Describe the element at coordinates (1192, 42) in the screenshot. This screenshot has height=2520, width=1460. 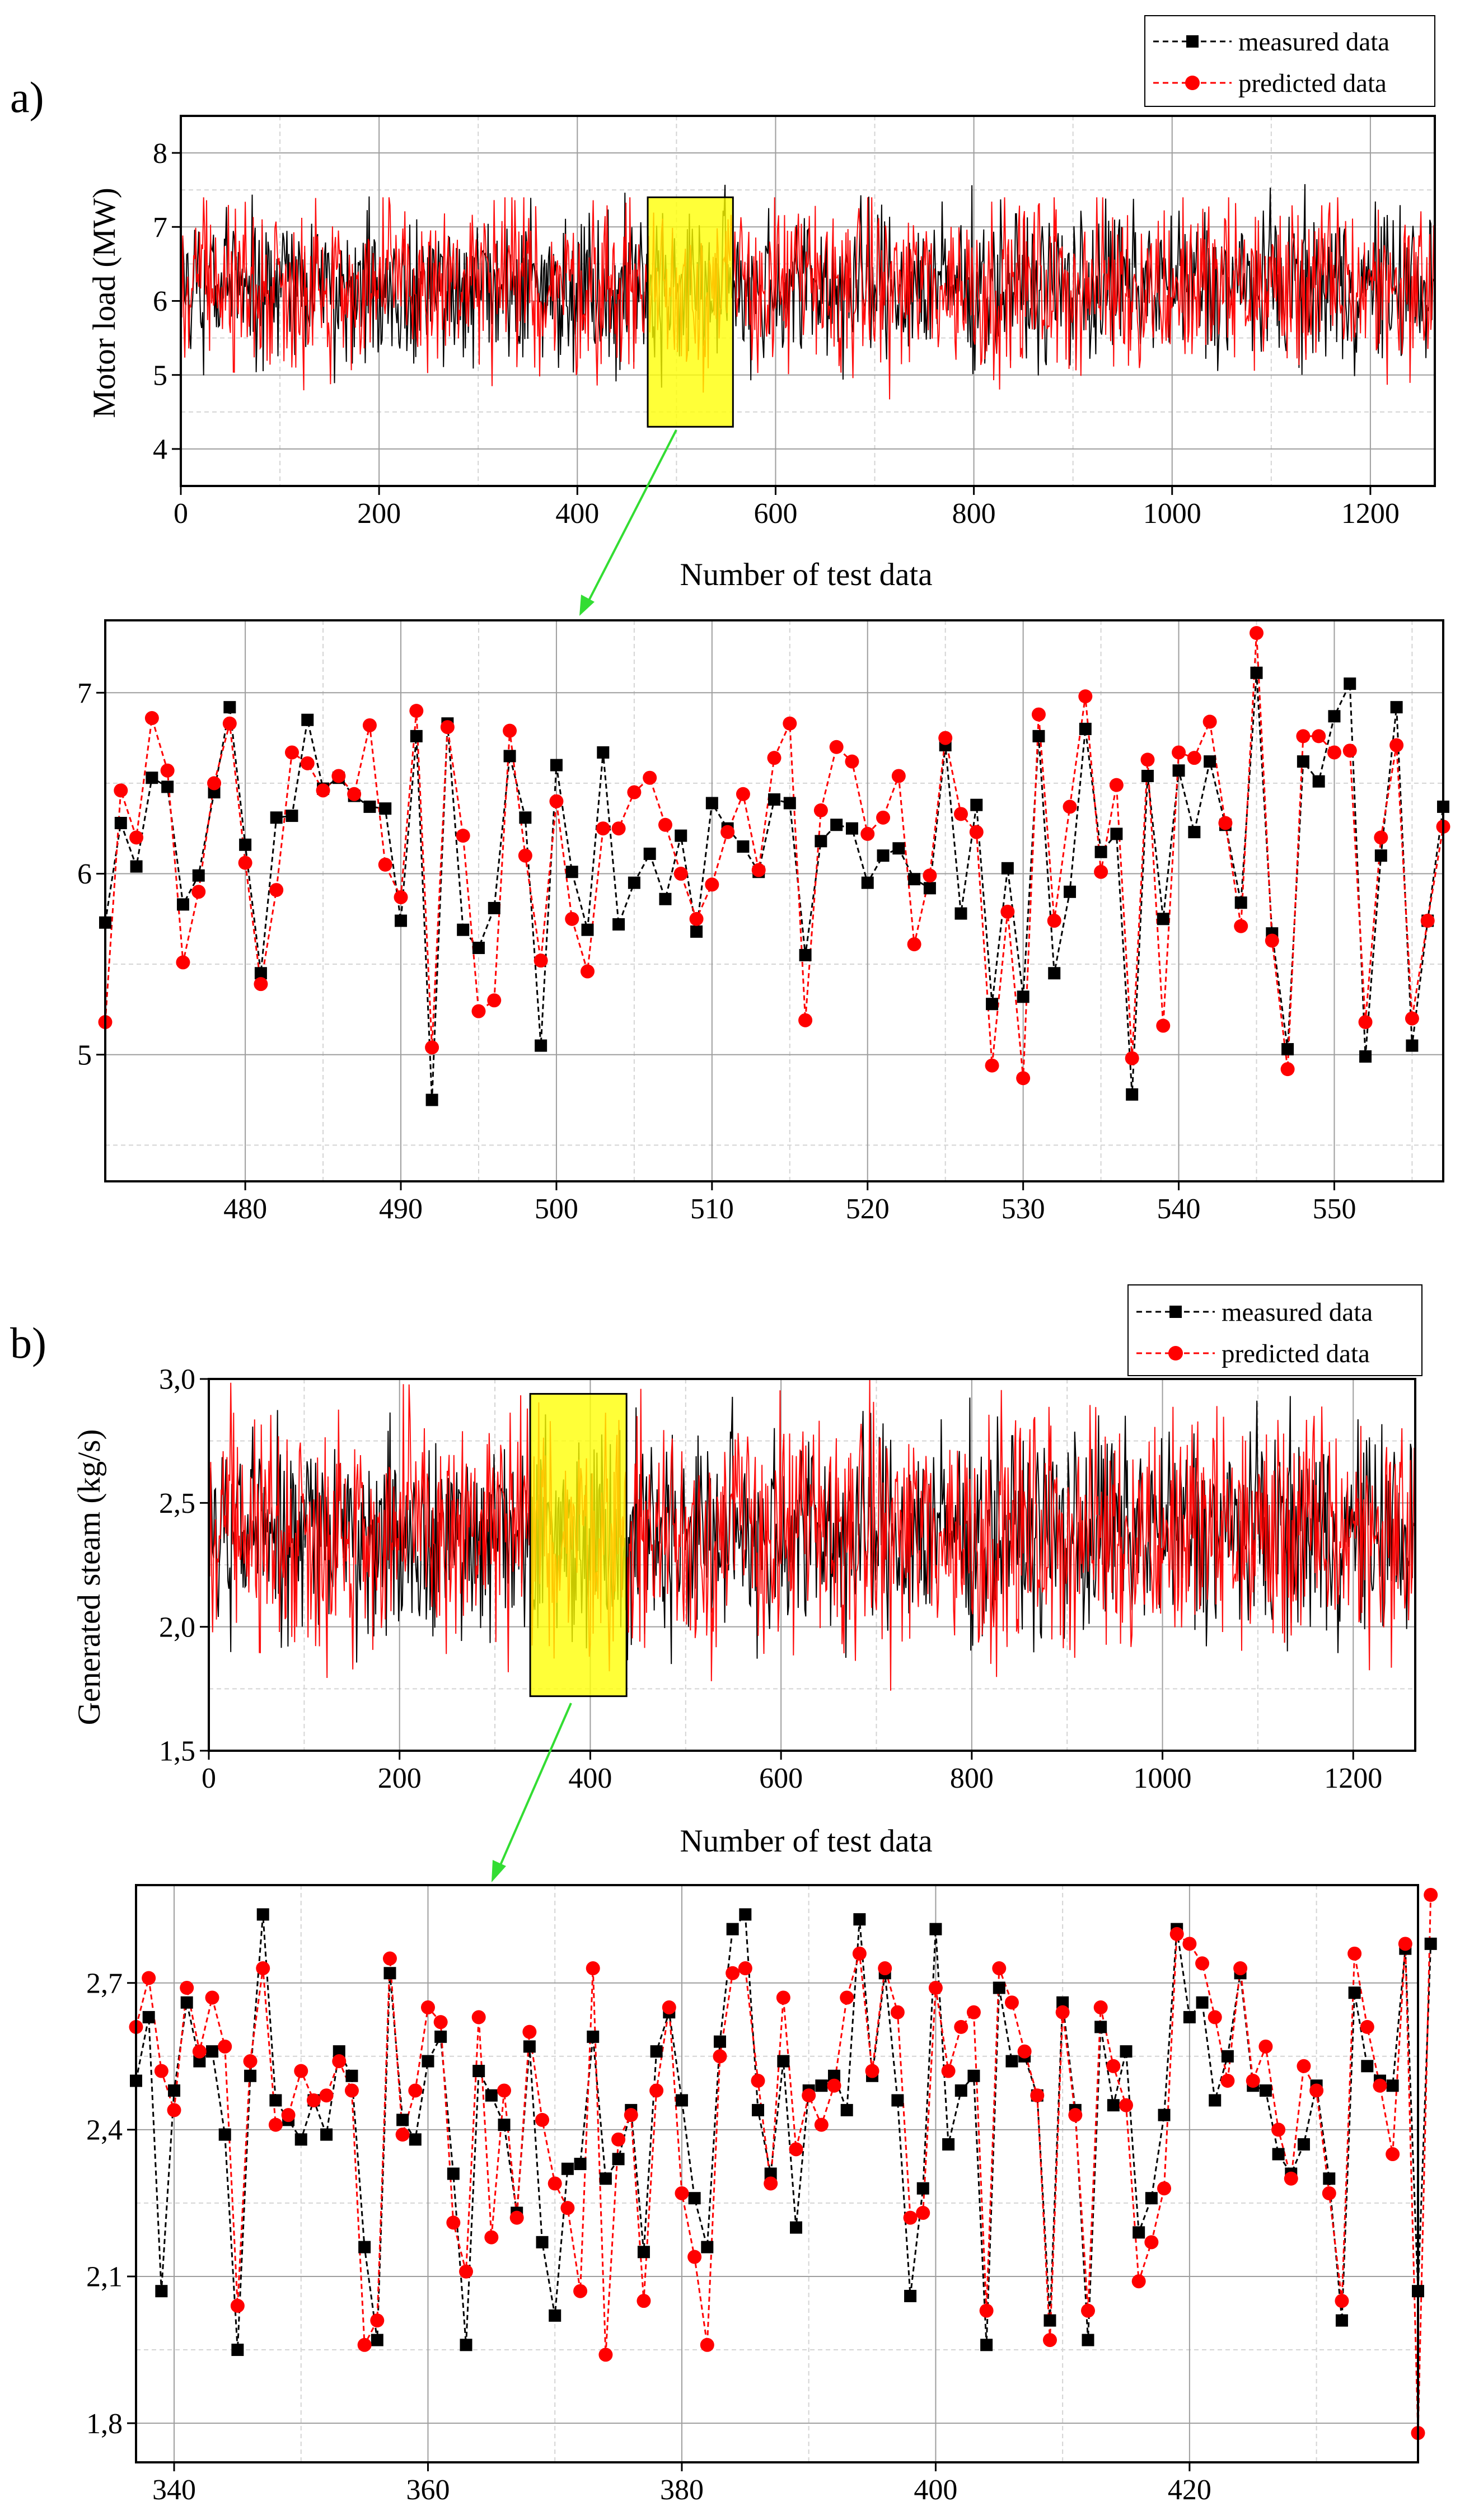
I see `legend-a-measured-marker` at that location.